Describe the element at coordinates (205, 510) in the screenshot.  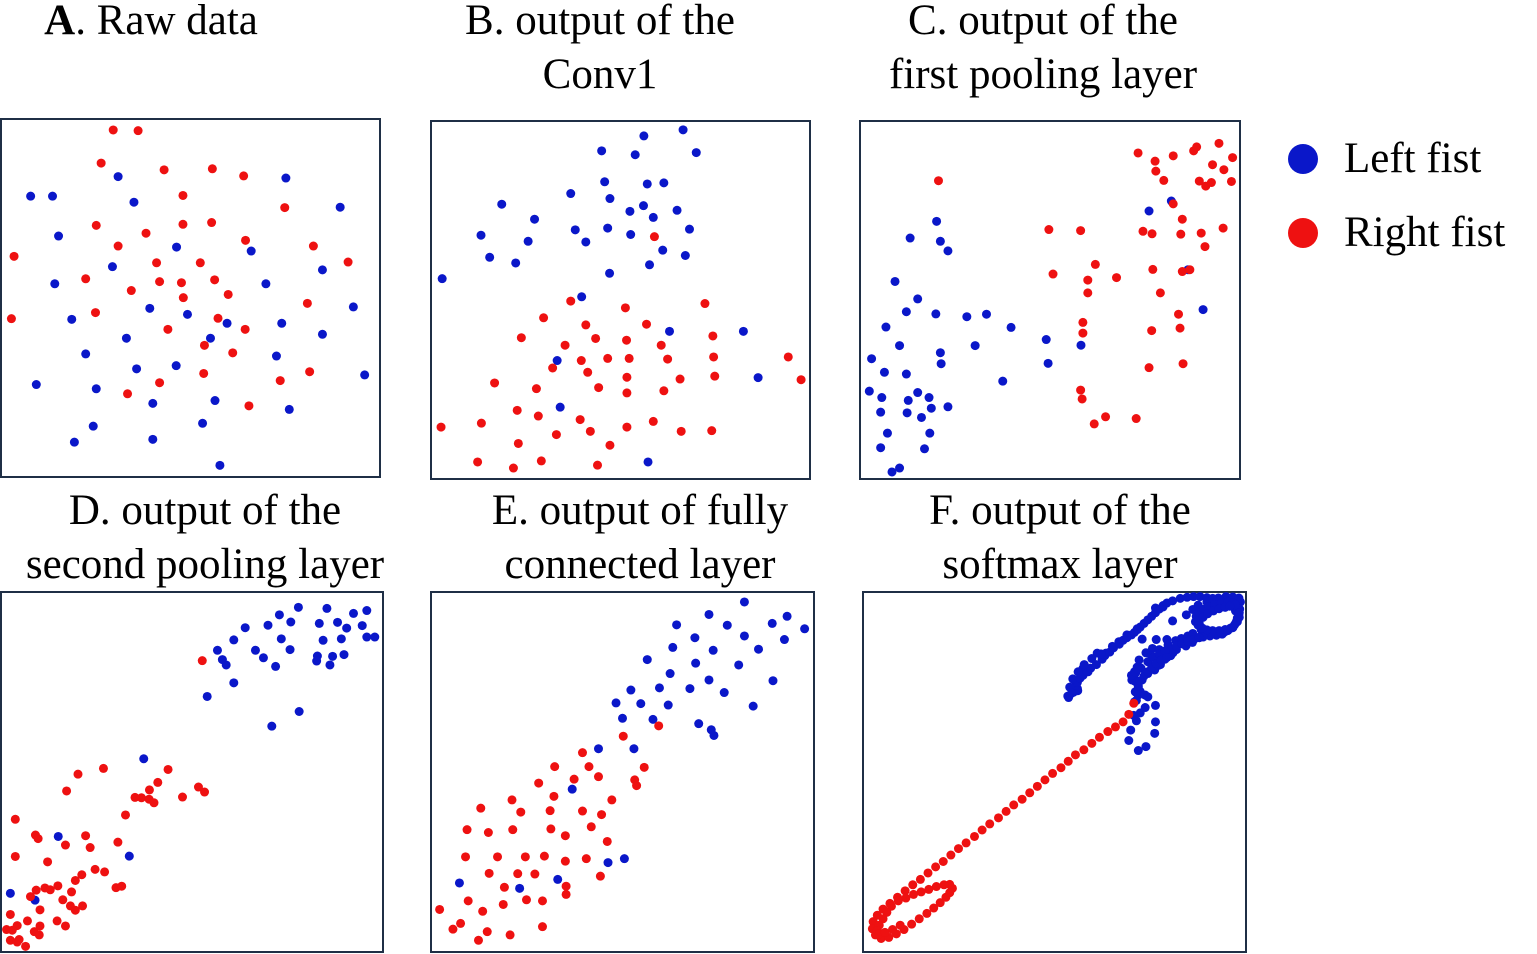
I see `chart-title-d-line1: D. output of the` at that location.